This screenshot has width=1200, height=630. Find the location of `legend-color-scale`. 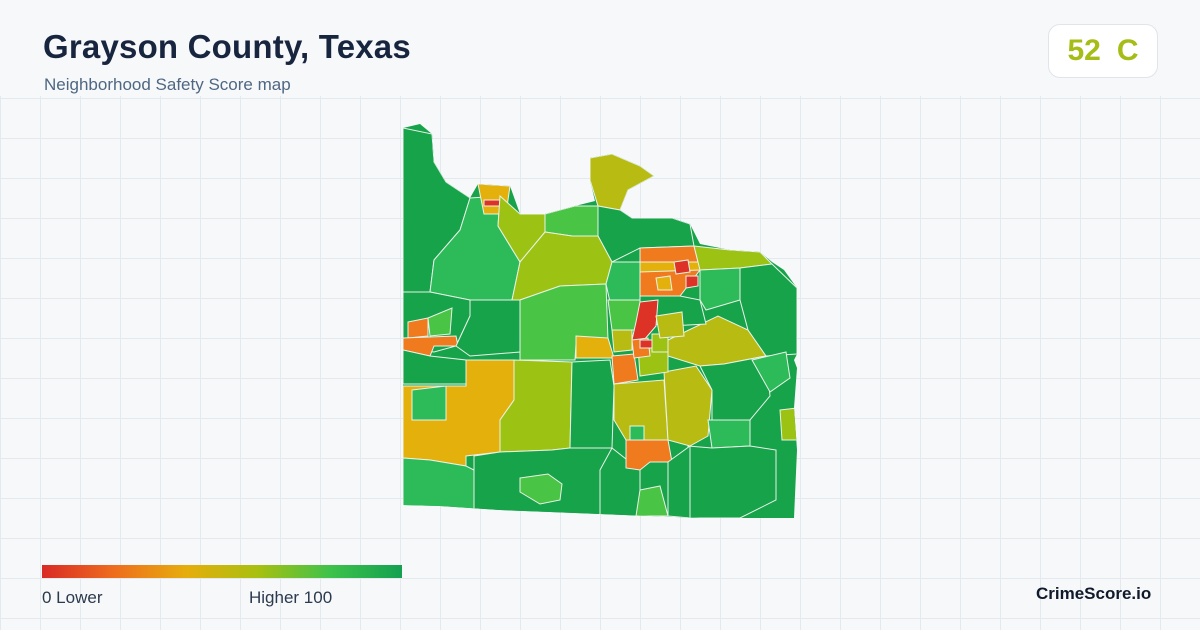

legend-color-scale is located at coordinates (222, 571).